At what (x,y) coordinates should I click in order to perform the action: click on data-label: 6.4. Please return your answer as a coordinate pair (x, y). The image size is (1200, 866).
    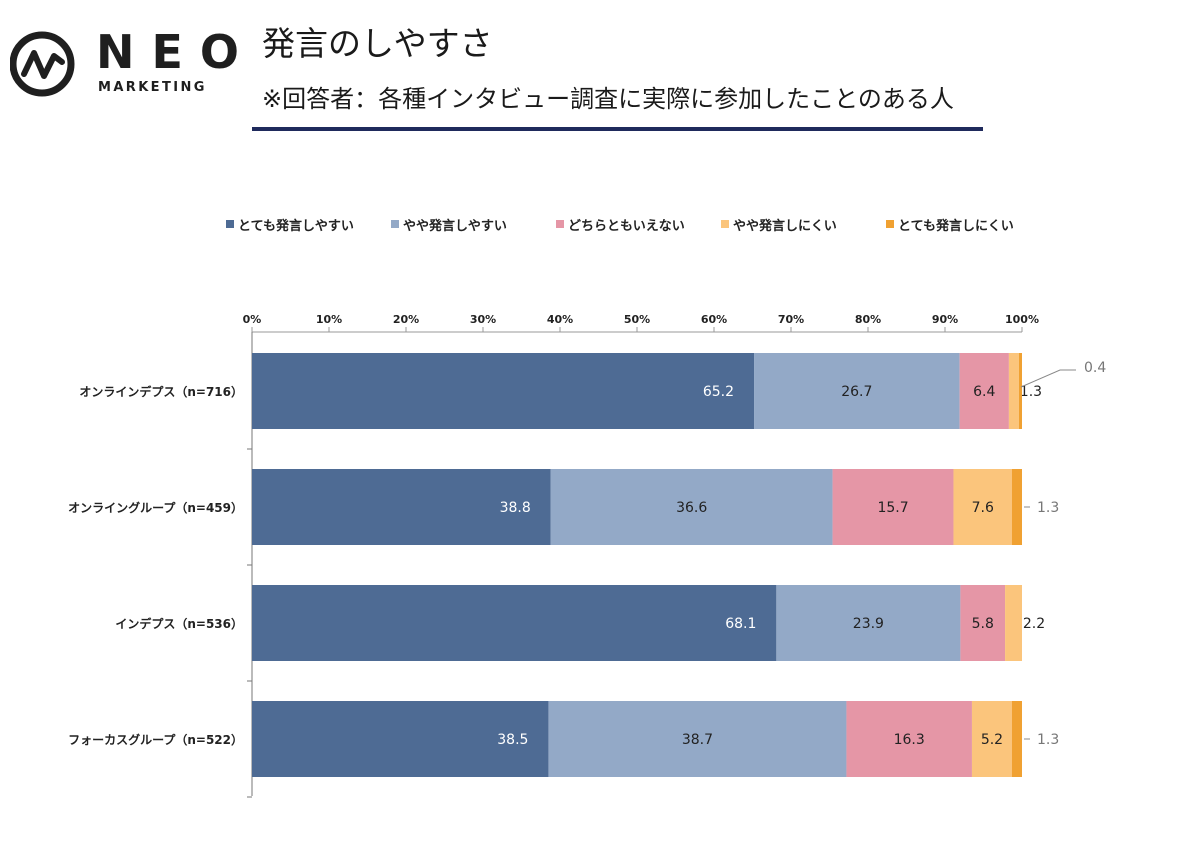
    Looking at the image, I should click on (984, 392).